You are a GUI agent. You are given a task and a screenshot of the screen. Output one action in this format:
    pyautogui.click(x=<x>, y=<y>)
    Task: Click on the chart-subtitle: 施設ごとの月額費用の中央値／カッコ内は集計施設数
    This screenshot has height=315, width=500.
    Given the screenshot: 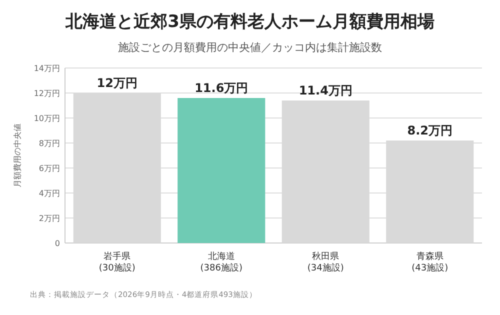 What is the action you would take?
    pyautogui.click(x=250, y=47)
    